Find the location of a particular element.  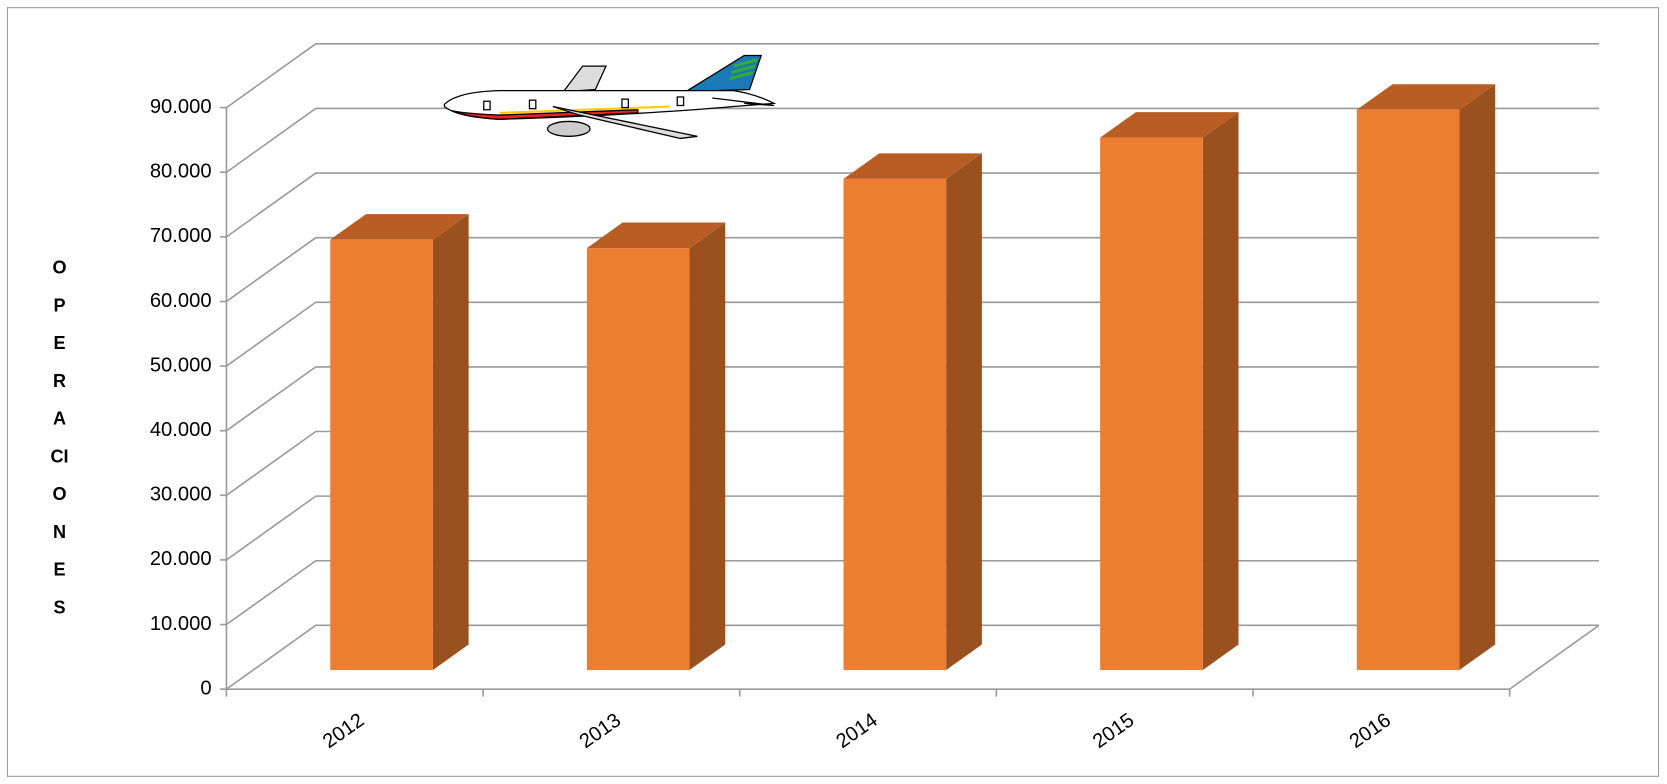

y-axis-title-box: OPERACIONES is located at coordinates (59, 437).